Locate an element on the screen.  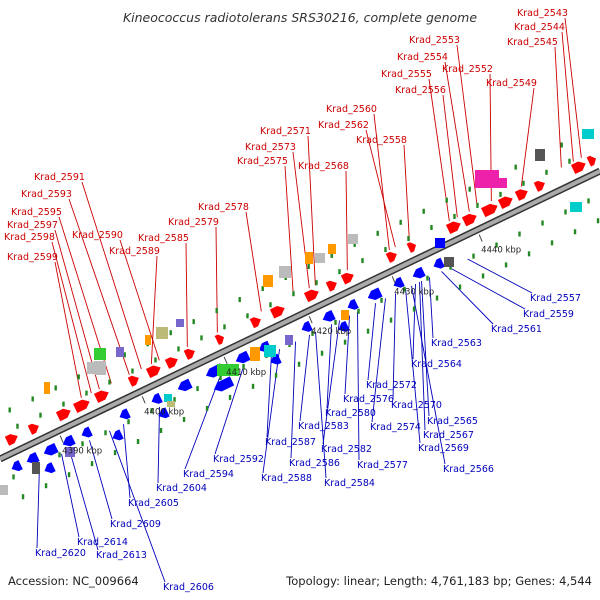
reverse-gene-label: Krad_2559 is located at coordinates (548, 314).